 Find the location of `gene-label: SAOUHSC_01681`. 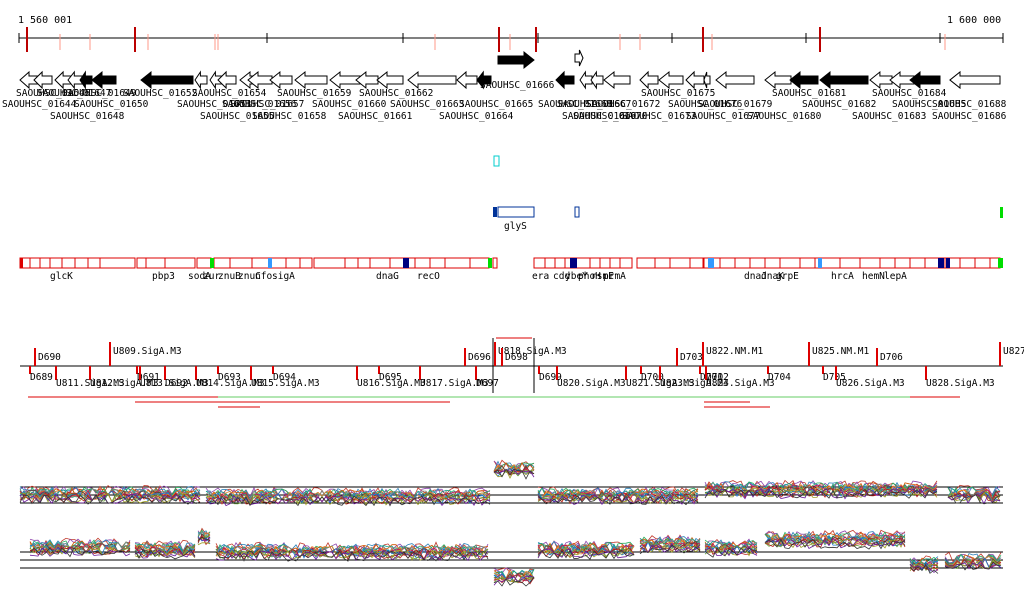

gene-label: SAOUHSC_01681 is located at coordinates (809, 93).